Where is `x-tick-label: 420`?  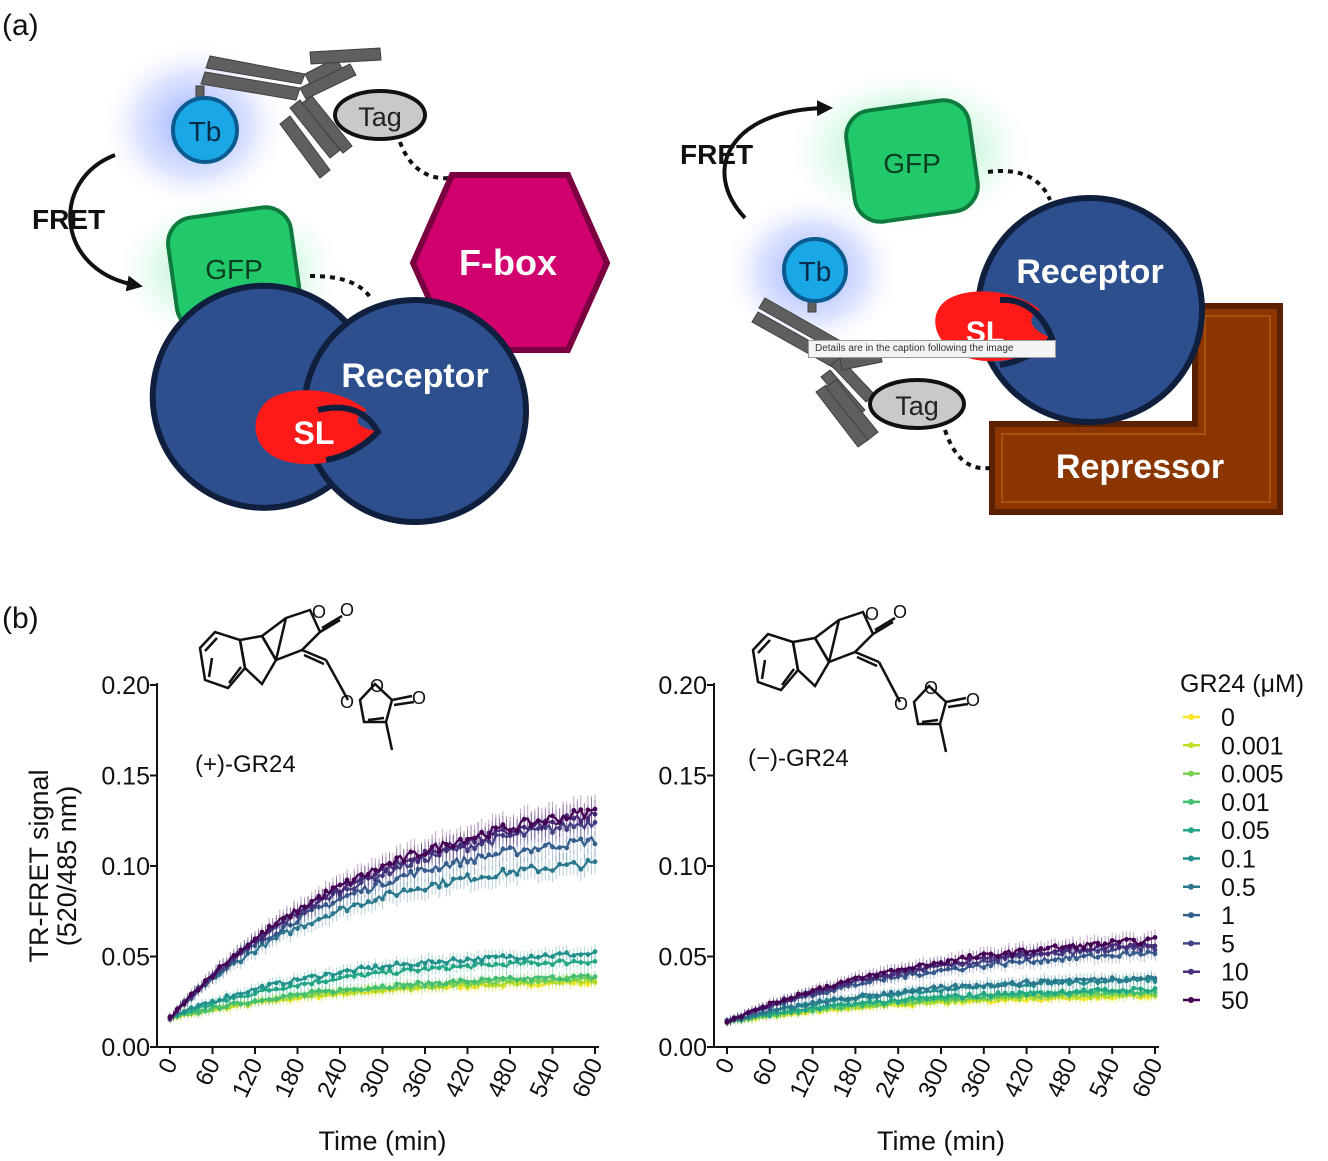
x-tick-label: 420 is located at coordinates (460, 1078).